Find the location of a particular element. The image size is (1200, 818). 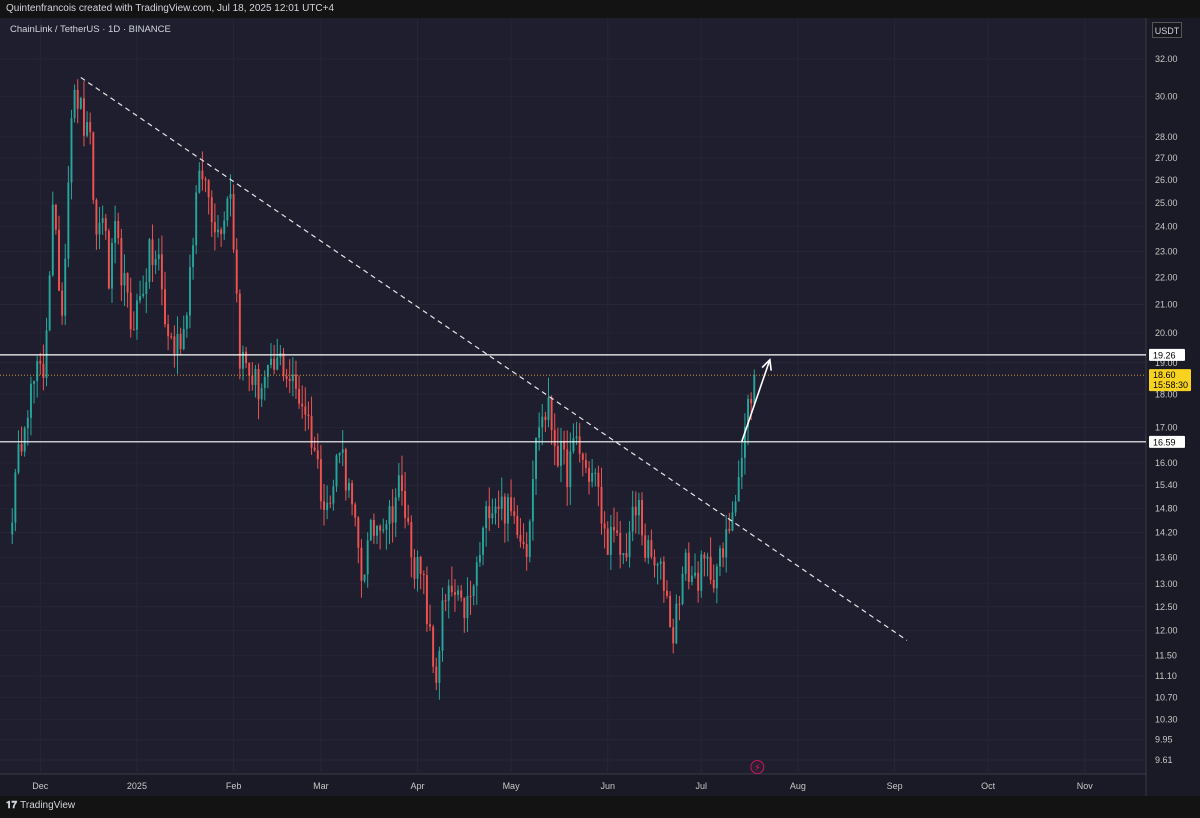

currency-button: USDT is located at coordinates (1167, 30).